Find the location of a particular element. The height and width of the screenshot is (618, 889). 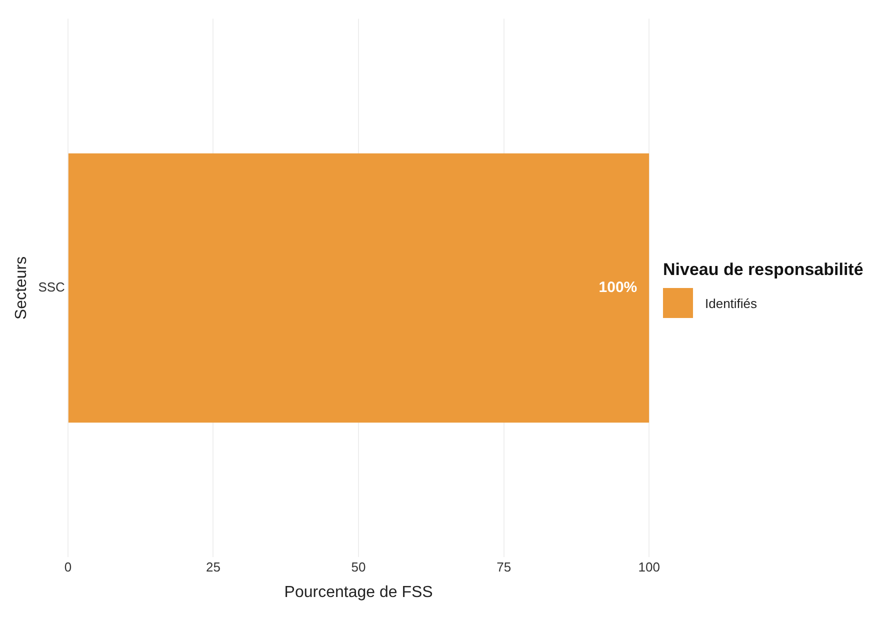

x-tick-label: 0 is located at coordinates (68, 567).